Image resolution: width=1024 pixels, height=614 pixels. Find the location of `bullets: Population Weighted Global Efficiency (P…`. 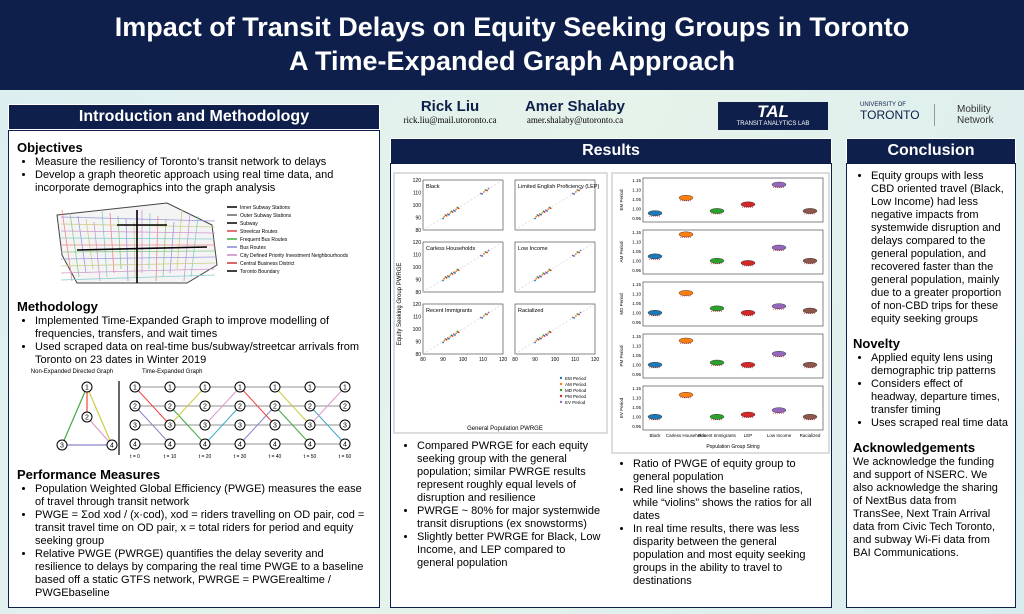

bullets: Population Weighted Global Efficiency (P… is located at coordinates (194, 541).